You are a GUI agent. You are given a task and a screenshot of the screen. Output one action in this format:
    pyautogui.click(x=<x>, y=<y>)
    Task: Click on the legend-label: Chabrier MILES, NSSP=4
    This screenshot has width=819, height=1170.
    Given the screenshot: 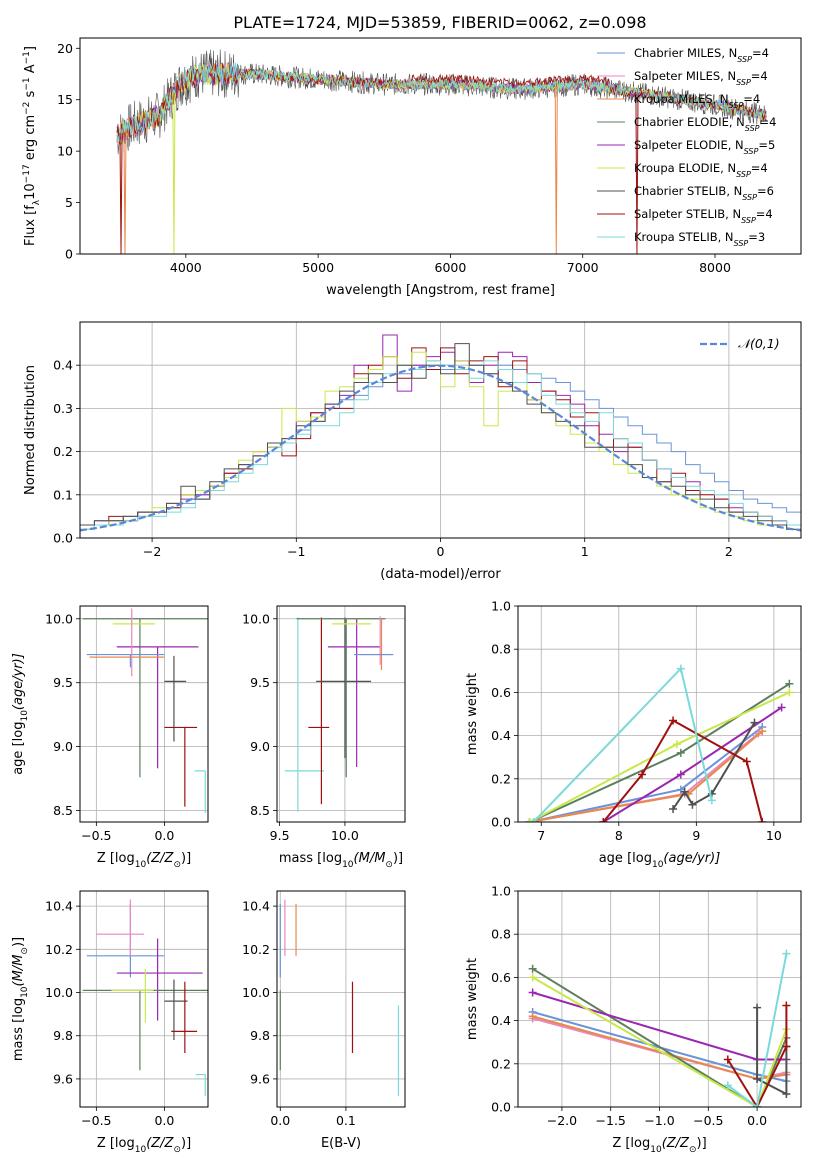 What is the action you would take?
    pyautogui.click(x=701, y=55)
    